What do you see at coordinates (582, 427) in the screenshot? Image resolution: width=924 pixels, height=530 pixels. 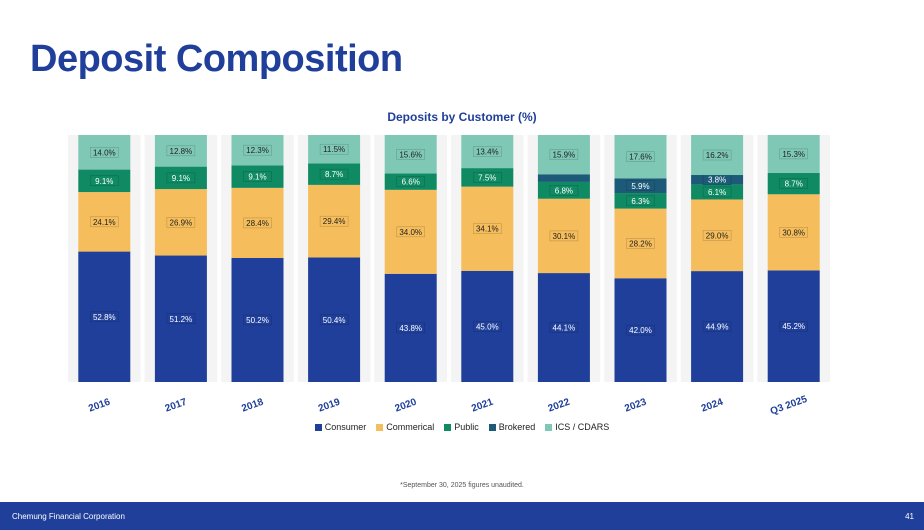 I see `legend-label: ICS / CDARS` at bounding box center [582, 427].